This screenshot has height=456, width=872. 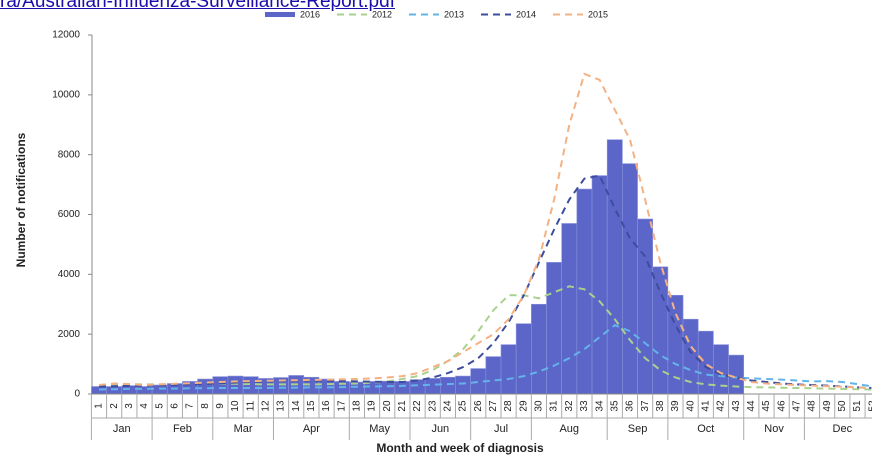 I want to click on x-tick-label: 2, so click(x=114, y=406).